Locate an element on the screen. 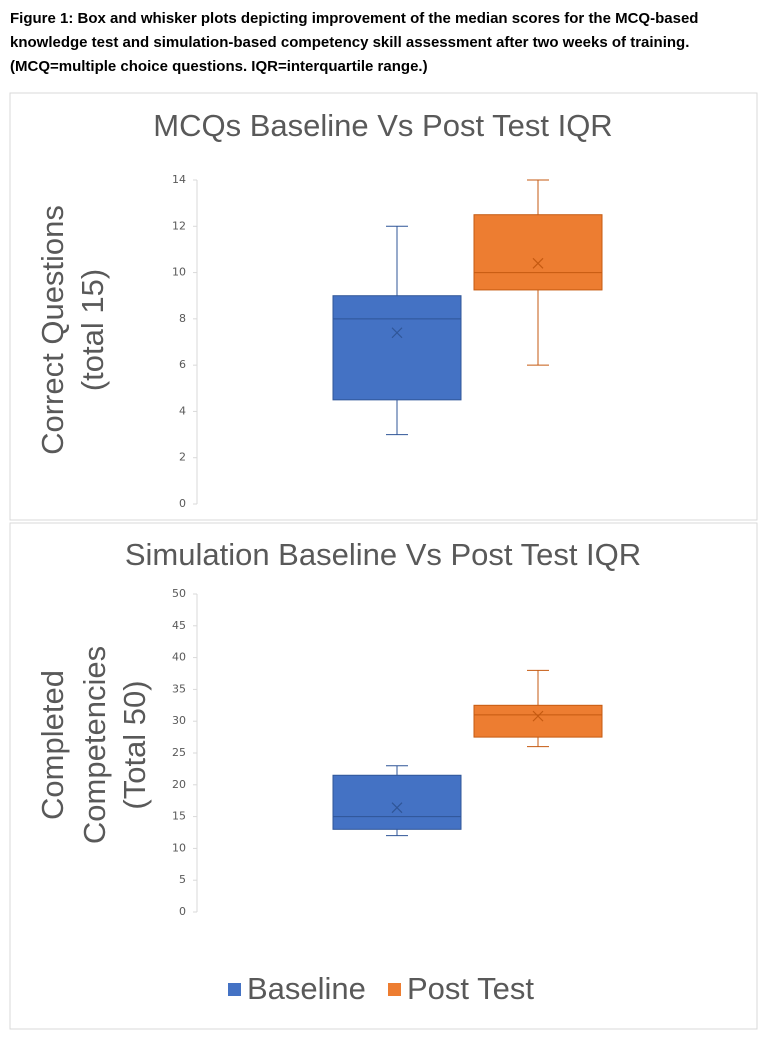  y-tick-label: 14 is located at coordinates (179, 179).